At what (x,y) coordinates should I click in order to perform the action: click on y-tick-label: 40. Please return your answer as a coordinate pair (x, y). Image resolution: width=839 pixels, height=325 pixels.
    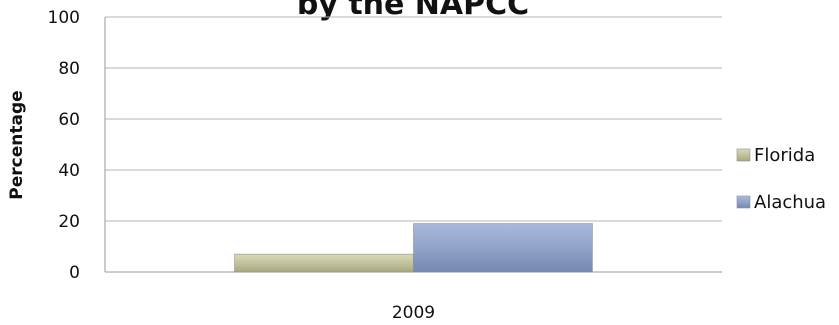
    Looking at the image, I should click on (69, 171).